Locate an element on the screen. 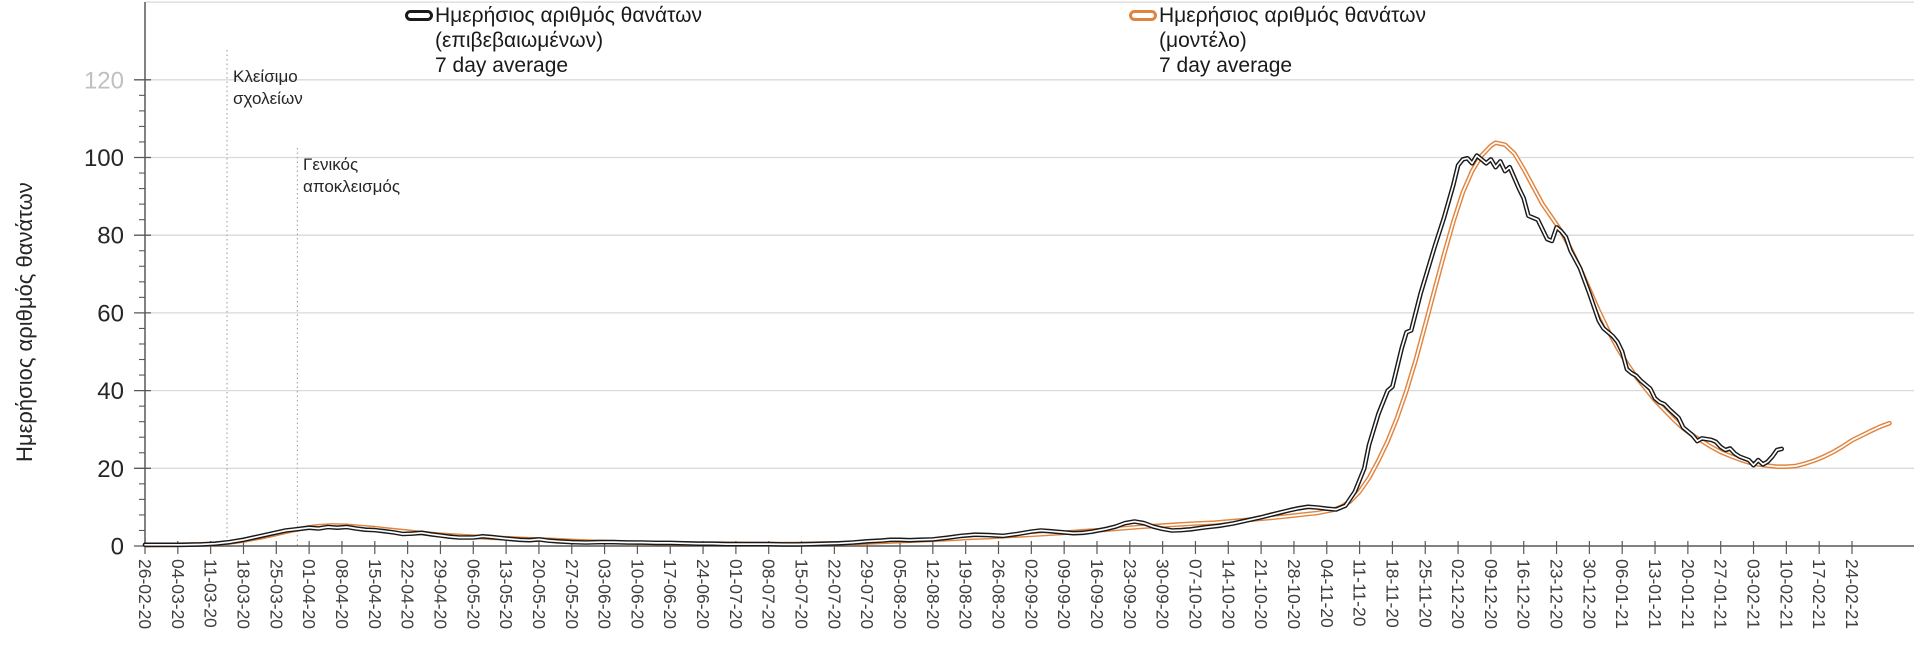 The width and height of the screenshot is (1920, 650). x-tick-label: 20-01-21 is located at coordinates (1688, 594).